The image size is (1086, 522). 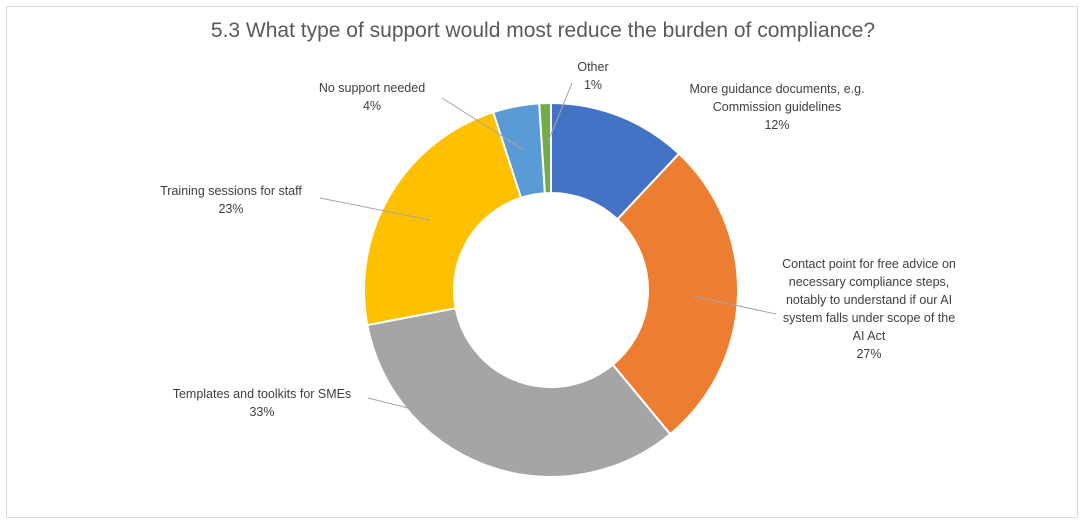 What do you see at coordinates (372, 97) in the screenshot?
I see `slice-label-5: No support needed 4%` at bounding box center [372, 97].